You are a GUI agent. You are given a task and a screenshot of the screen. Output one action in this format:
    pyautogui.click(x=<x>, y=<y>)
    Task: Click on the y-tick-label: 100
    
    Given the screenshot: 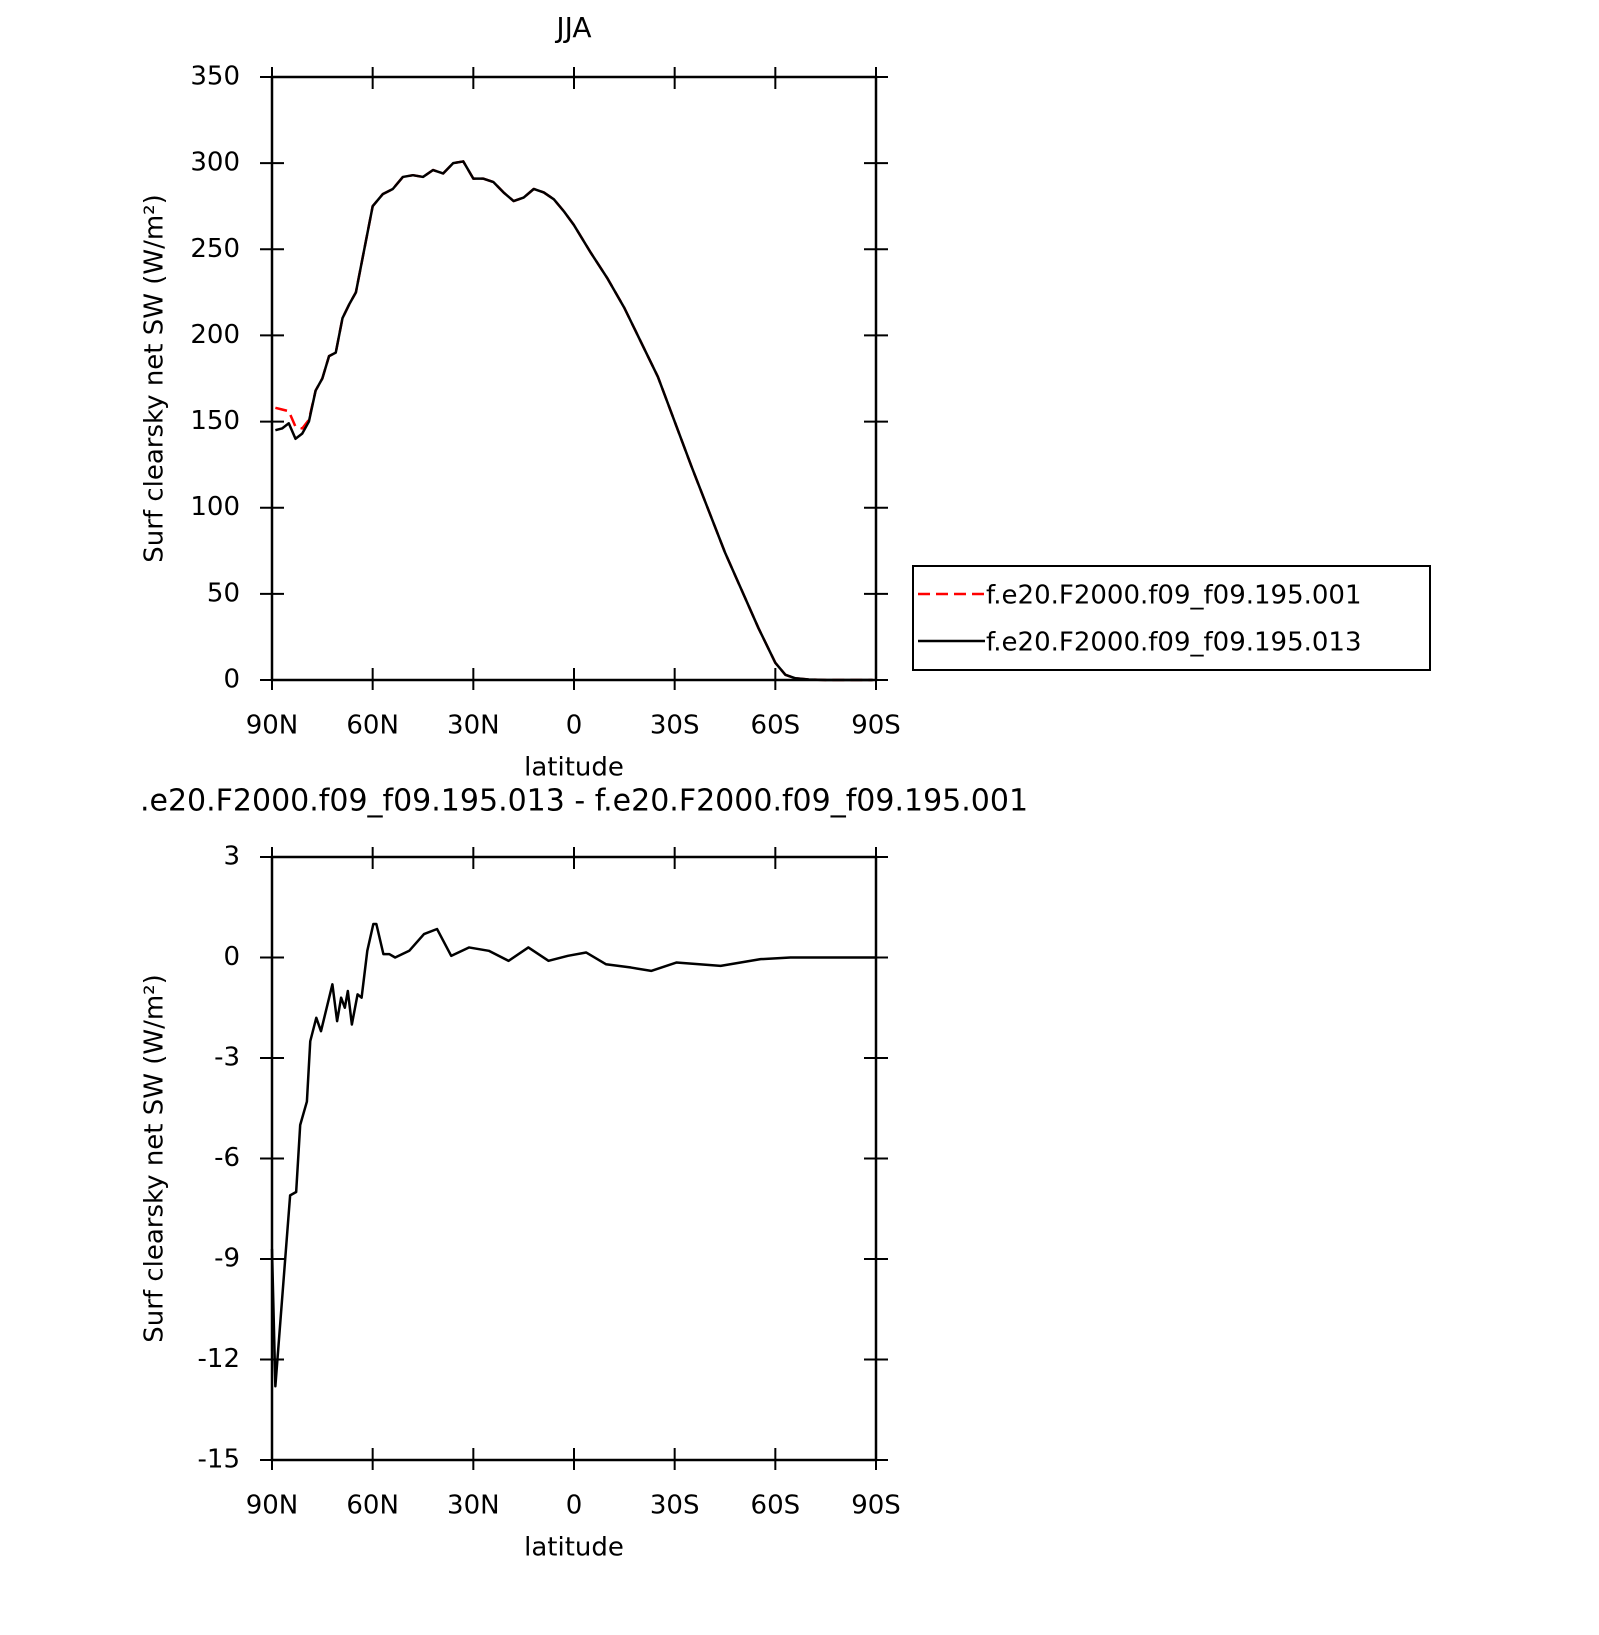 What is the action you would take?
    pyautogui.click(x=215, y=507)
    